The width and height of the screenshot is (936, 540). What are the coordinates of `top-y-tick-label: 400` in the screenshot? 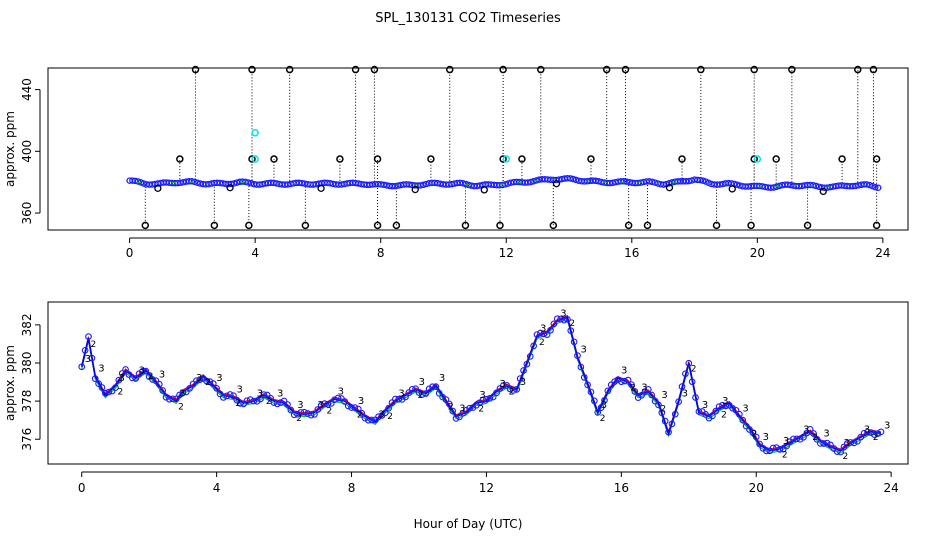 It's located at (27, 151).